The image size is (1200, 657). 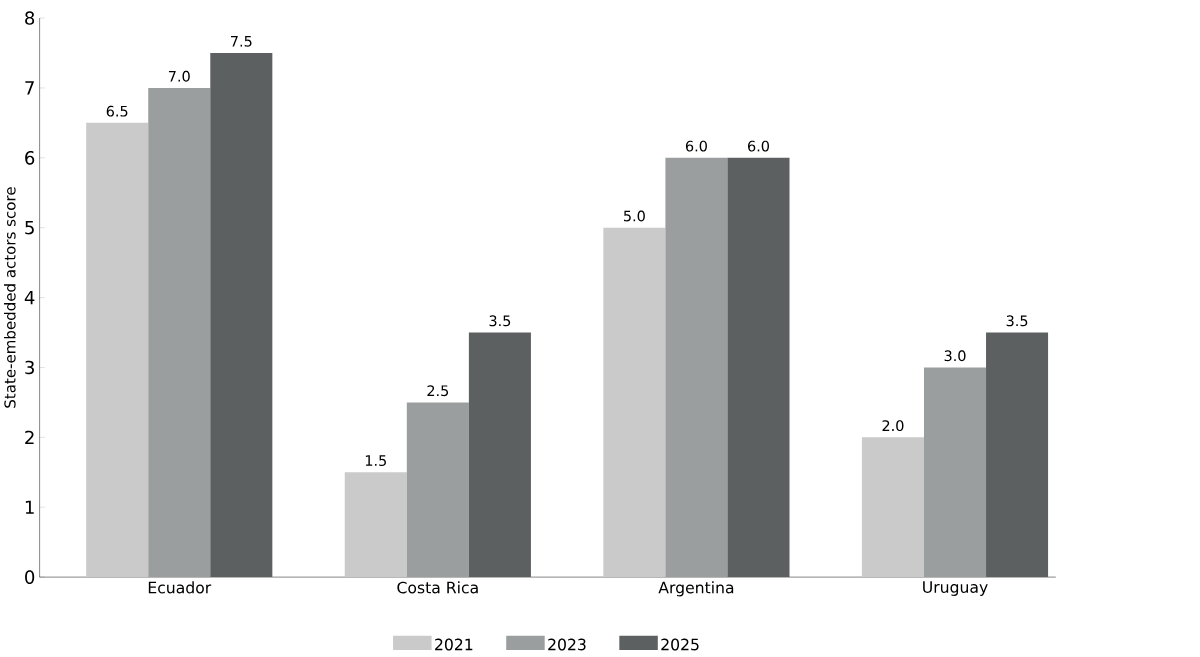 What do you see at coordinates (30, 158) in the screenshot?
I see `y-tick-label: 6` at bounding box center [30, 158].